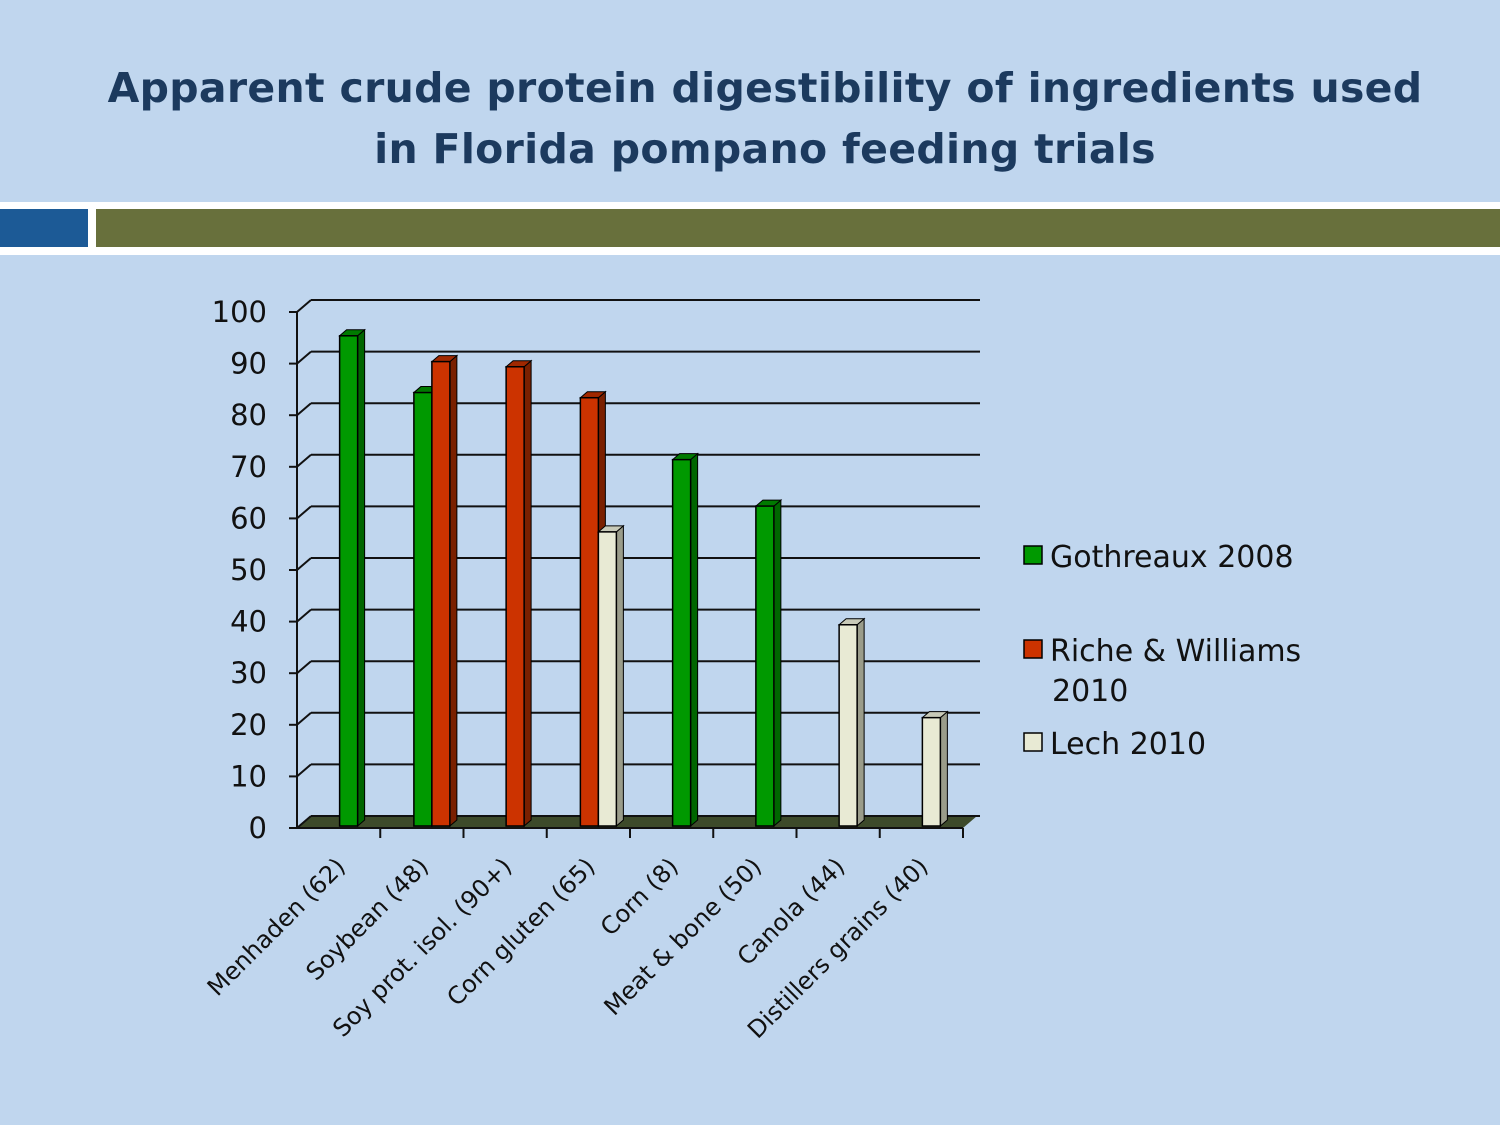 The width and height of the screenshot is (1500, 1125). What do you see at coordinates (1172, 557) in the screenshot?
I see `legend-label: Gothreaux 2008` at bounding box center [1172, 557].